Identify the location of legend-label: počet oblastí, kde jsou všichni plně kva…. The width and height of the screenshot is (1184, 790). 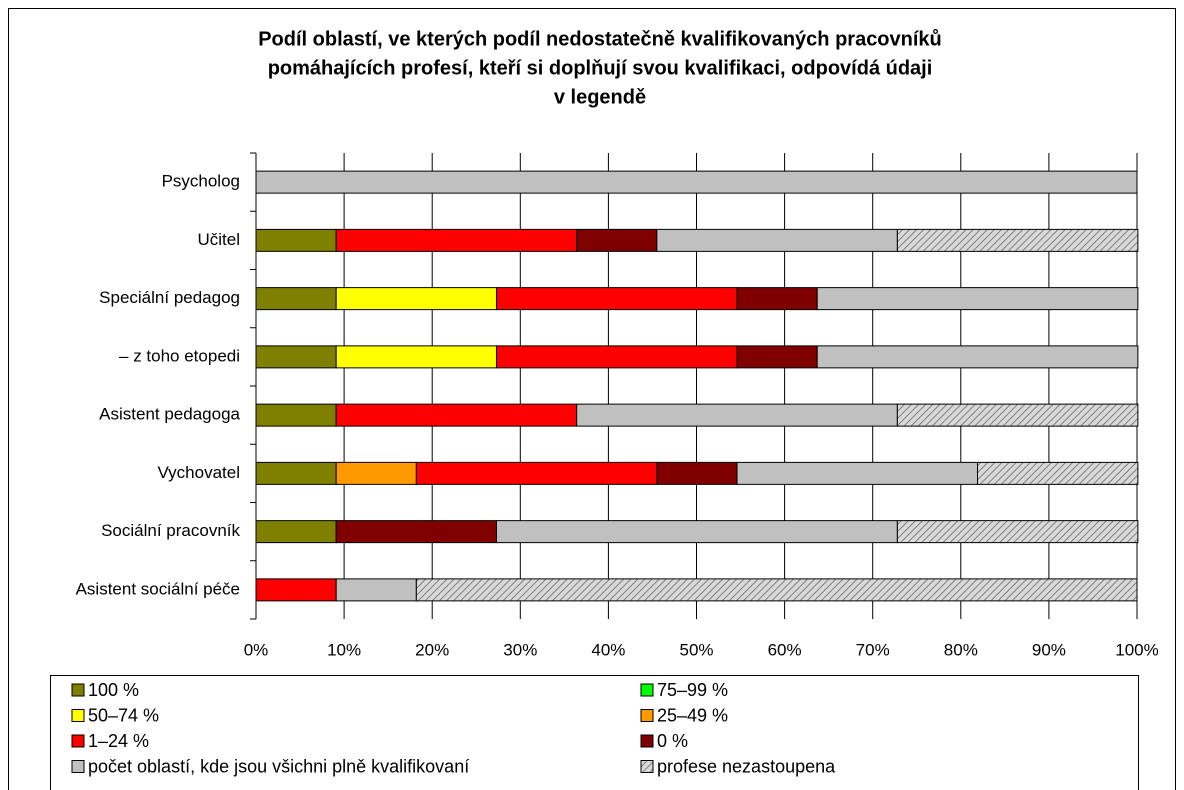
(278, 766).